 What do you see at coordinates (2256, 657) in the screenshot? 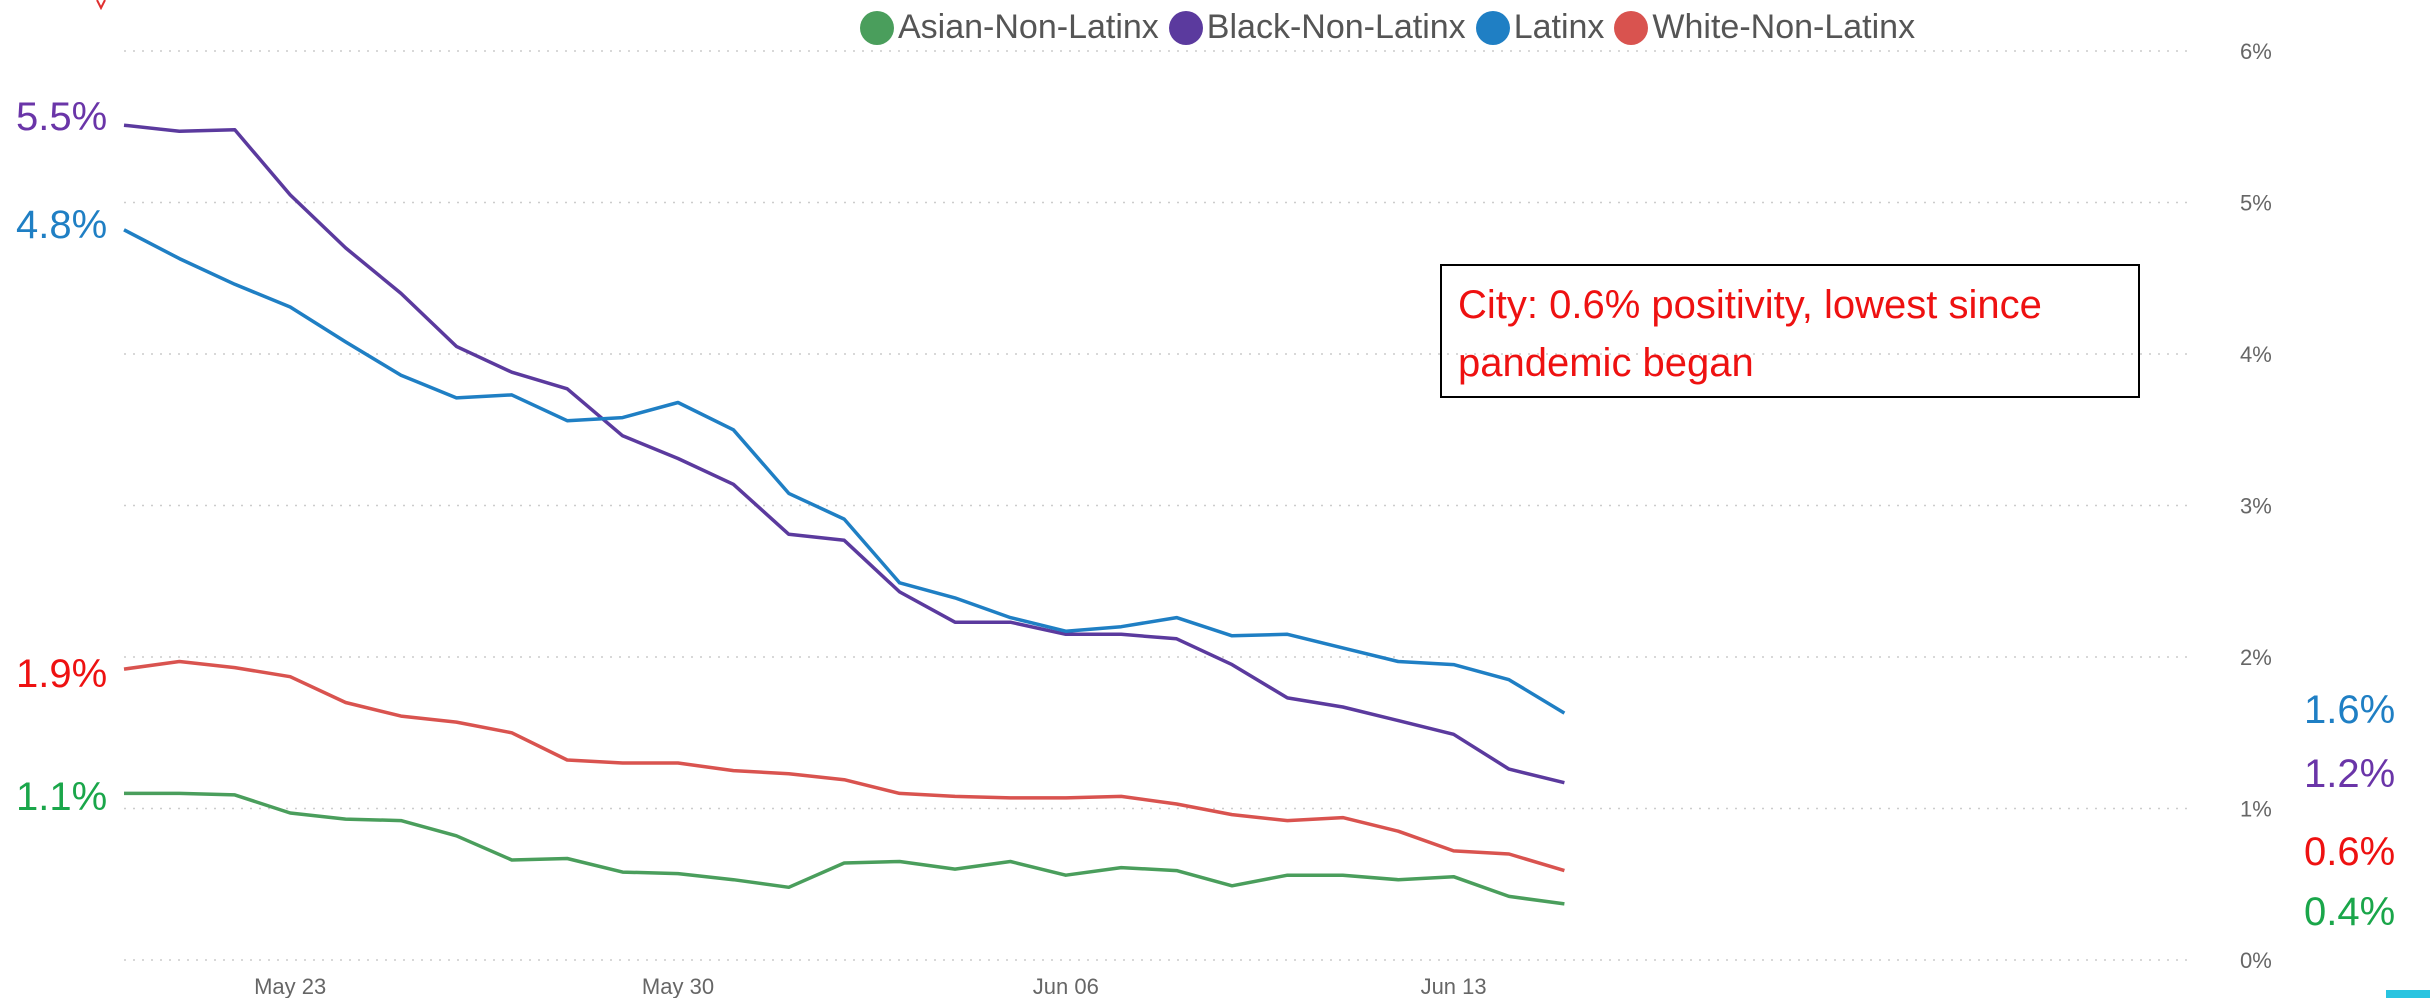
I see `y-tick-label: 2%` at bounding box center [2256, 657].